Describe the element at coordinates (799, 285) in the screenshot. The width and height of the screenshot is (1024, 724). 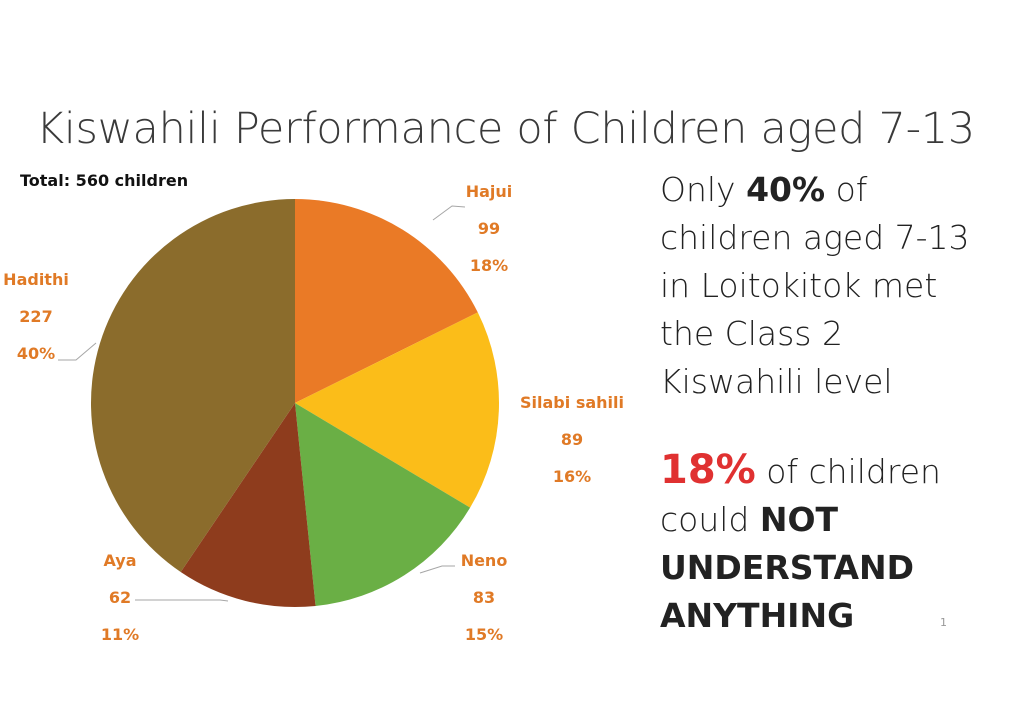
I see `p1-line-3: in Loitokitok met` at that location.